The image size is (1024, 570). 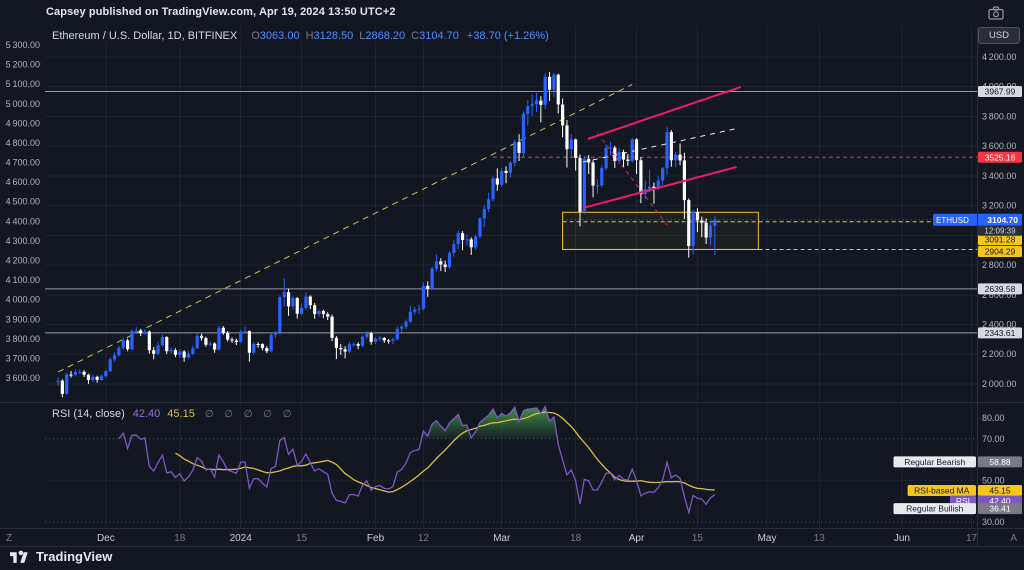 I want to click on svg-text: 2 600.00, so click(x=999, y=295).